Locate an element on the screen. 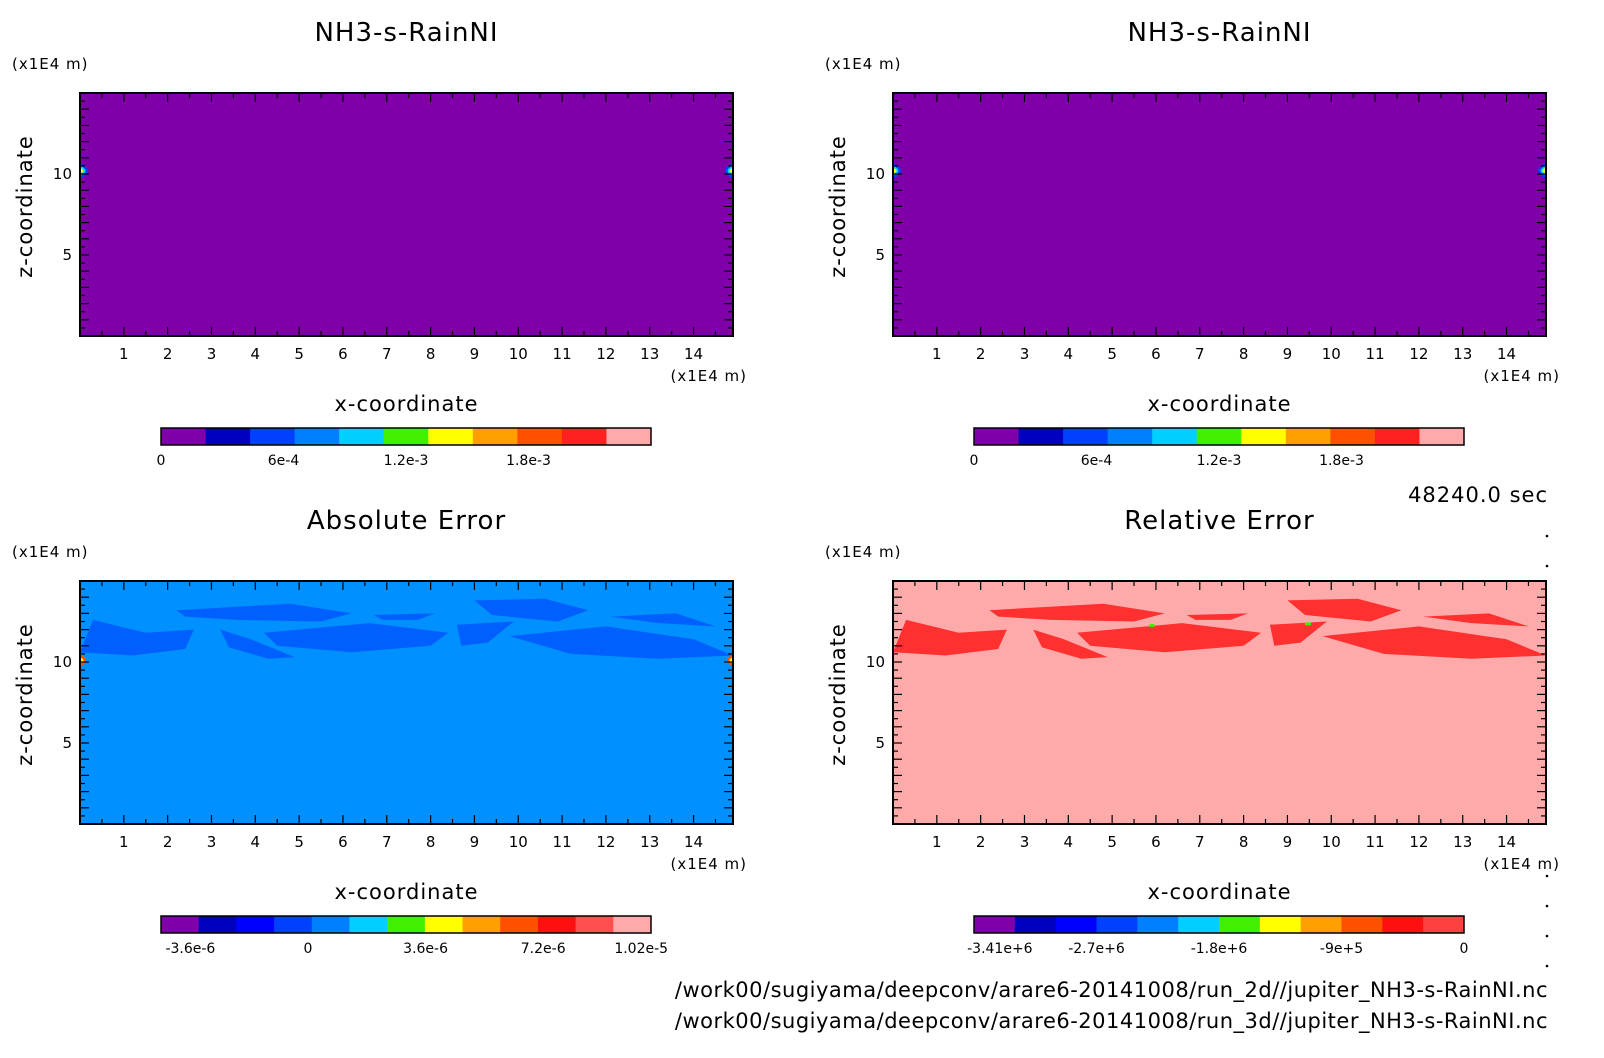 This screenshot has width=1604, height=1058. colorbar-tick-label: -3.6e-6 is located at coordinates (190, 949).